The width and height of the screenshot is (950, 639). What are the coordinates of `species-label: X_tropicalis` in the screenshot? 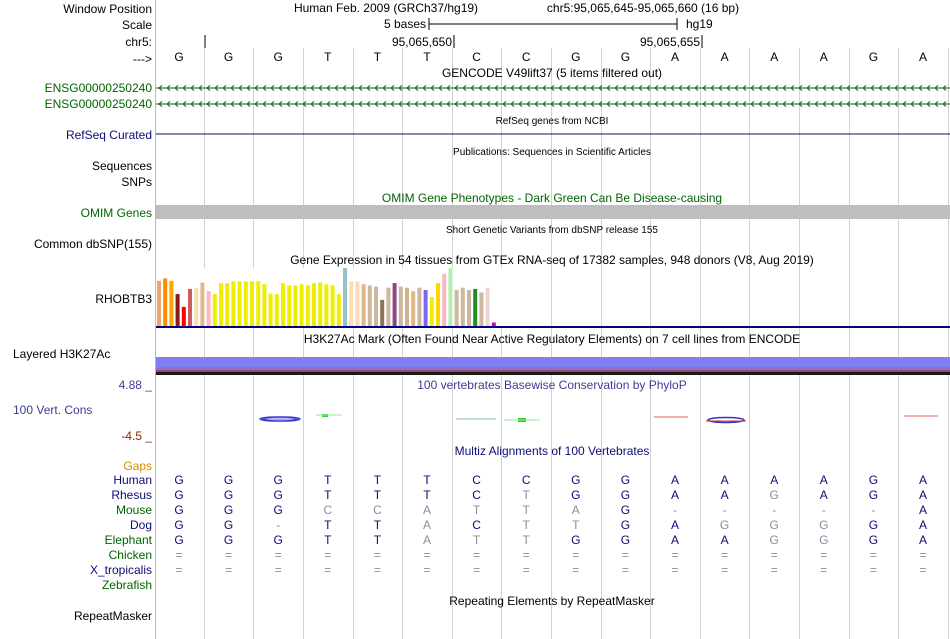 It's located at (120, 570).